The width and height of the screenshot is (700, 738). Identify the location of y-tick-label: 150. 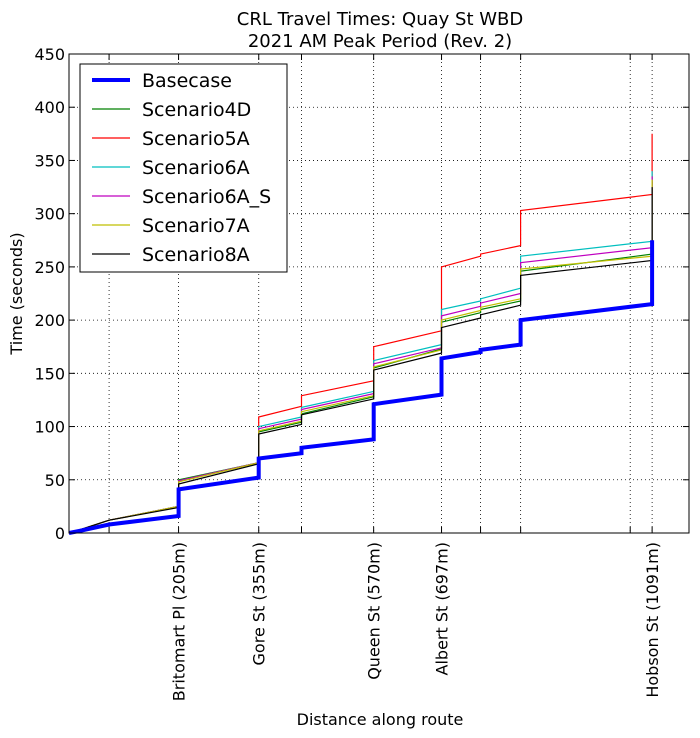
(49, 373).